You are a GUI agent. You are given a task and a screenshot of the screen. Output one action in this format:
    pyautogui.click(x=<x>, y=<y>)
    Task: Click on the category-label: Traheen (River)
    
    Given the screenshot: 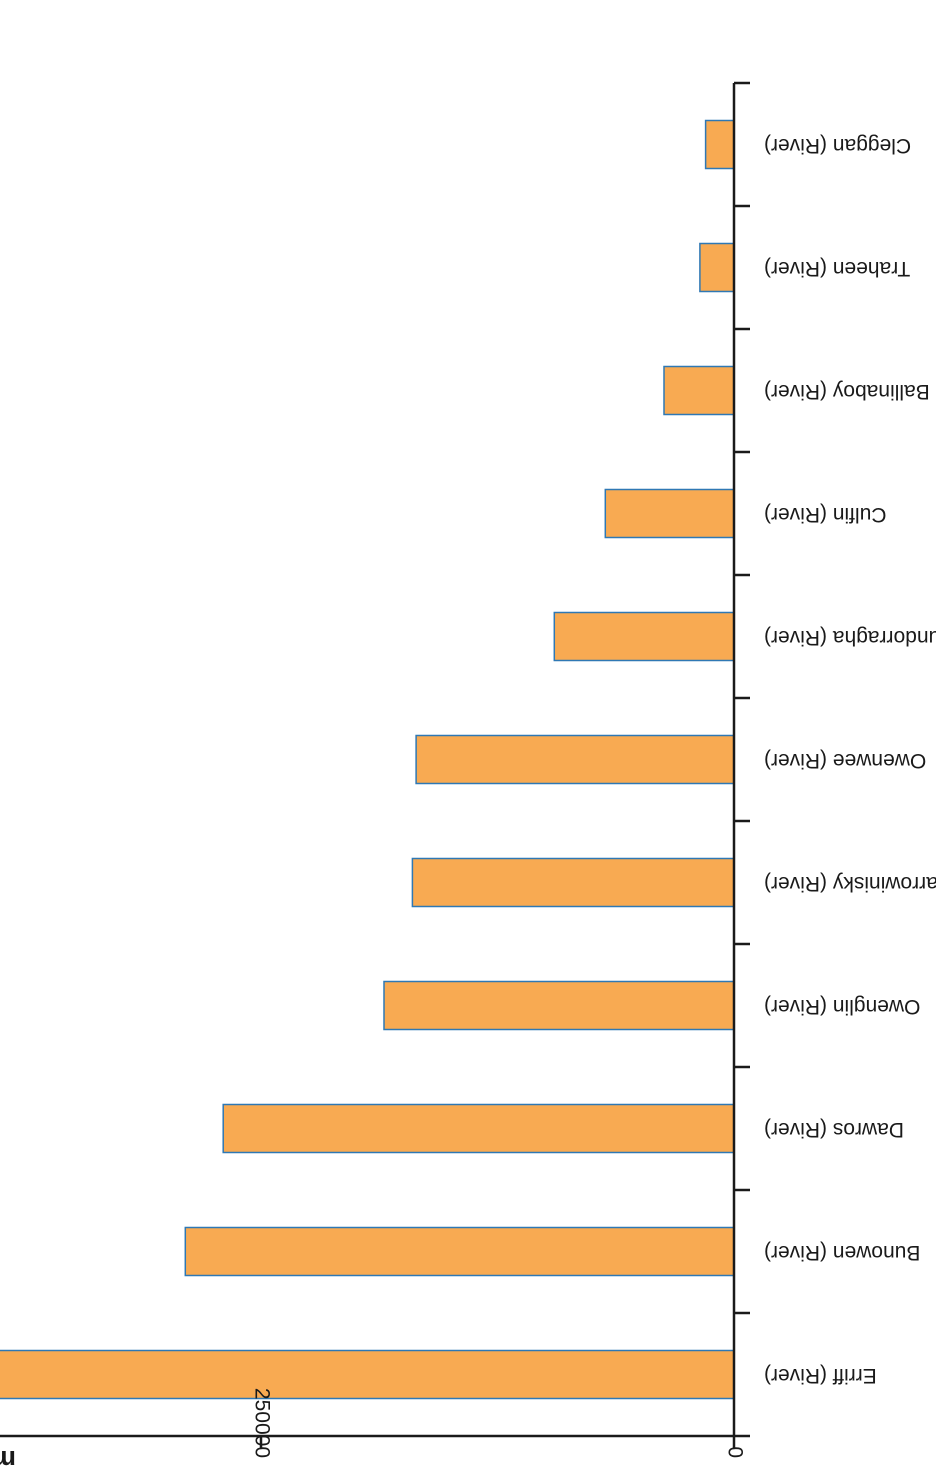 What is the action you would take?
    pyautogui.click(x=837, y=268)
    